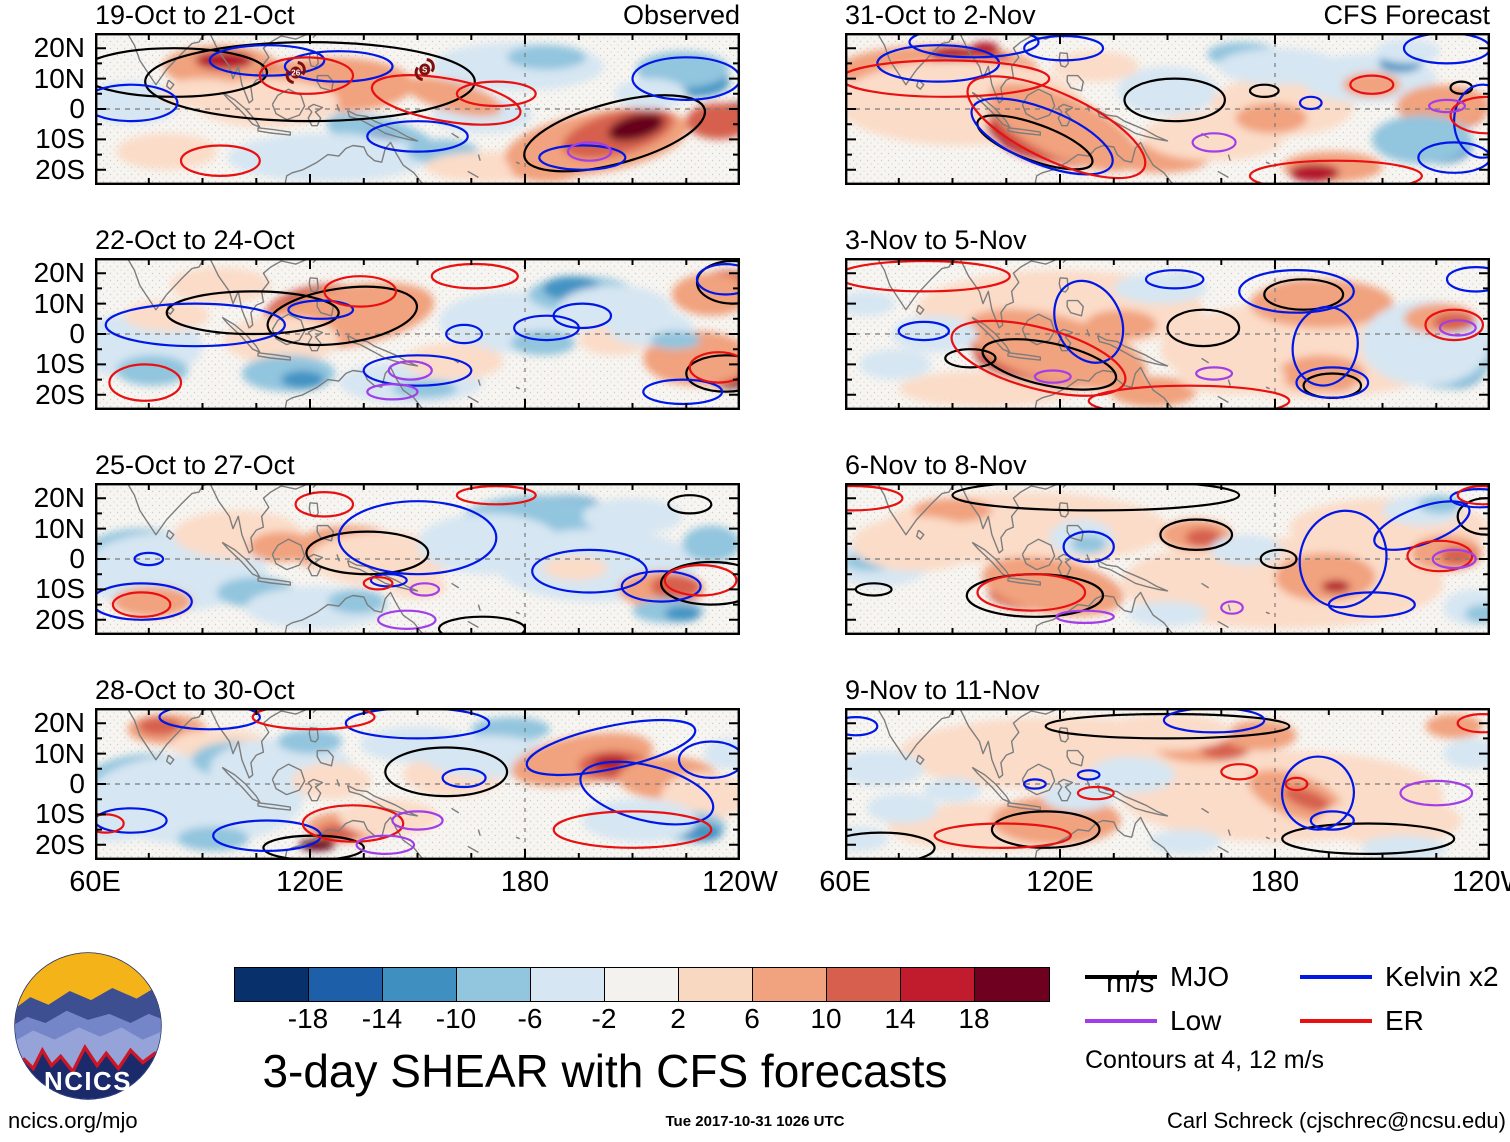 The image size is (1510, 1142). I want to click on legend-entry-low: Low, so click(1192, 1020).